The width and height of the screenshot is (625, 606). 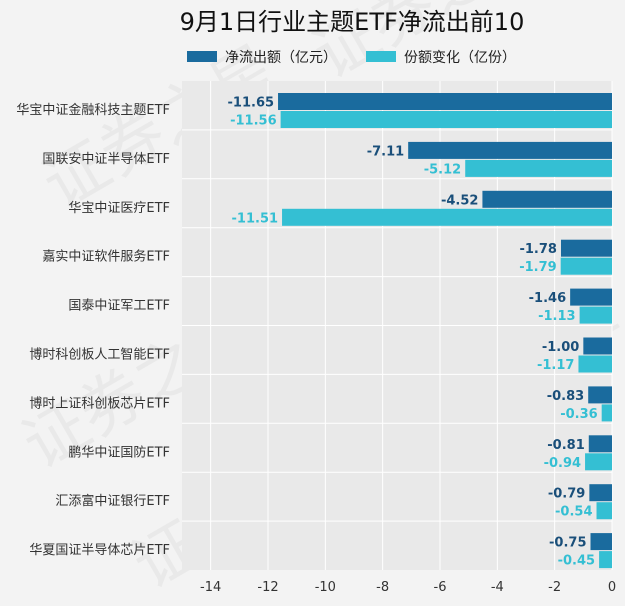 I want to click on data-label: -0.36, so click(x=578, y=414).